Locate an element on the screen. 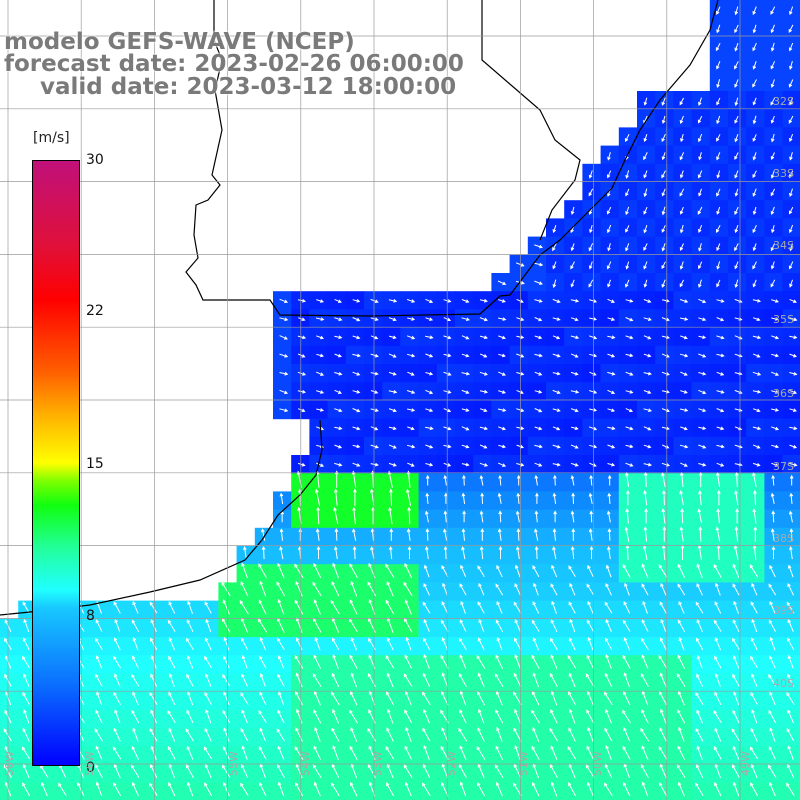 Image resolution: width=800 pixels, height=800 pixels. wind-speed-cell is located at coordinates (791, 774).